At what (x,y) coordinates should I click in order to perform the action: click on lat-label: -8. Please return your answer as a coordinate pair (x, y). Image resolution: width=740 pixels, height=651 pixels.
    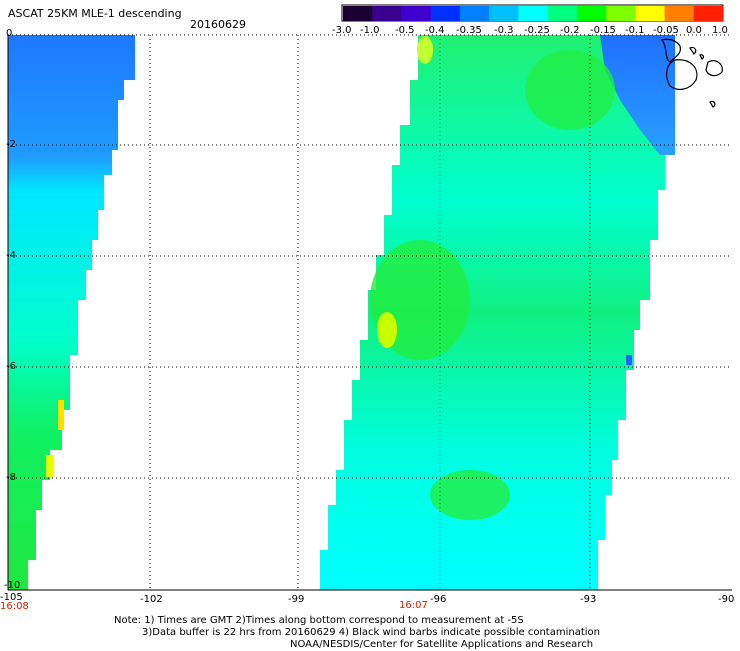
    Looking at the image, I should click on (11, 477).